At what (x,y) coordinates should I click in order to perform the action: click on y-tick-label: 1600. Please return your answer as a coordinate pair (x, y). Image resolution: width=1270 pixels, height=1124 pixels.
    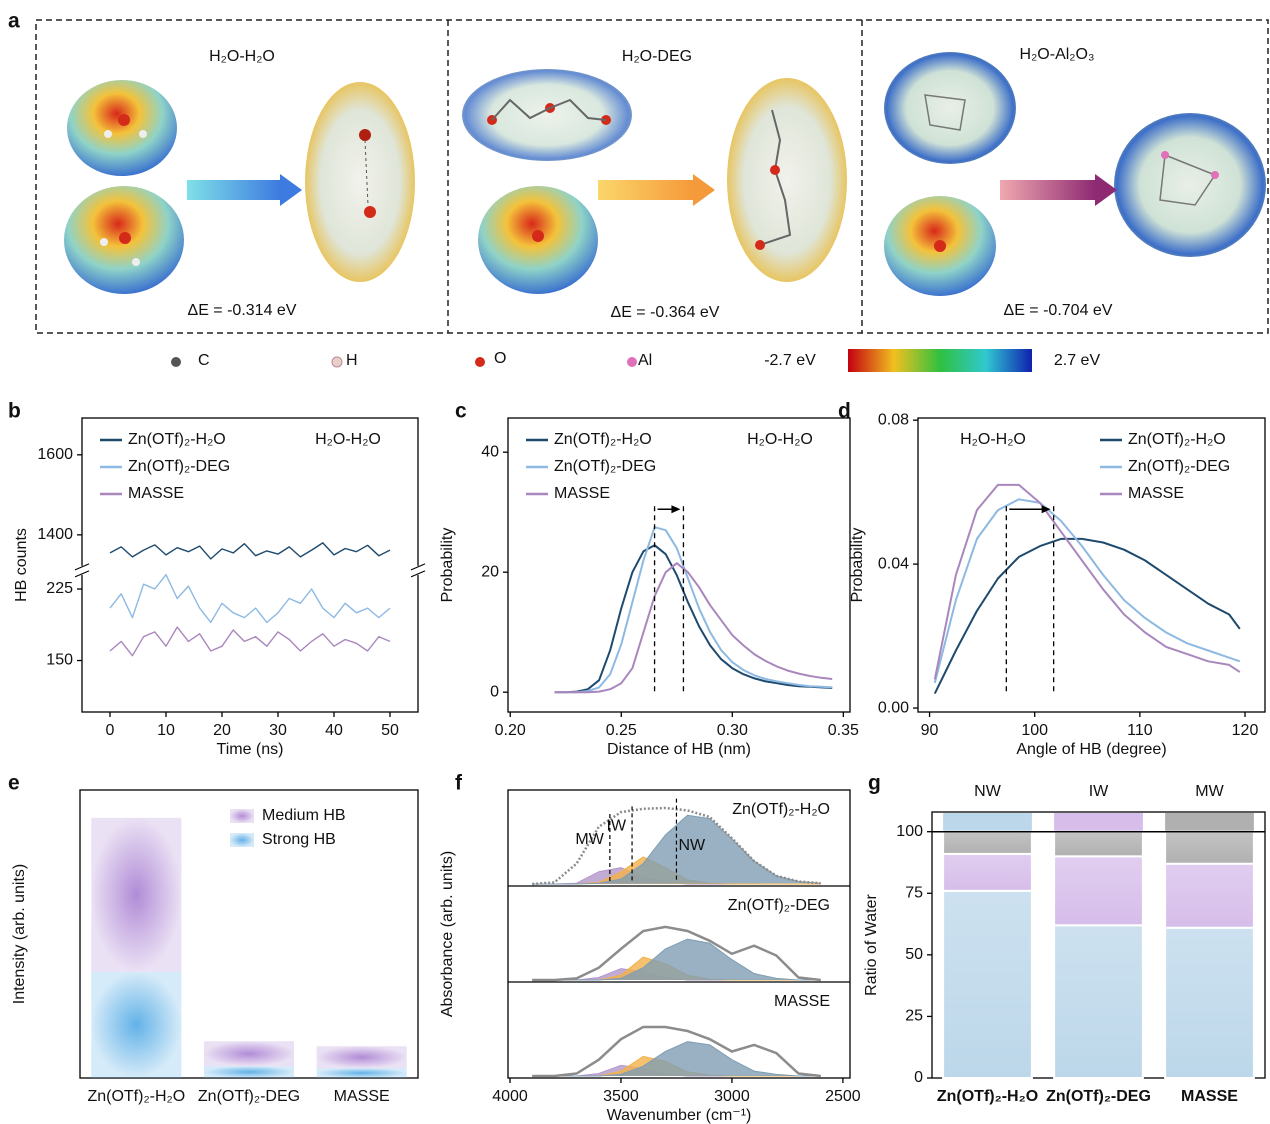
    Looking at the image, I should click on (55, 454).